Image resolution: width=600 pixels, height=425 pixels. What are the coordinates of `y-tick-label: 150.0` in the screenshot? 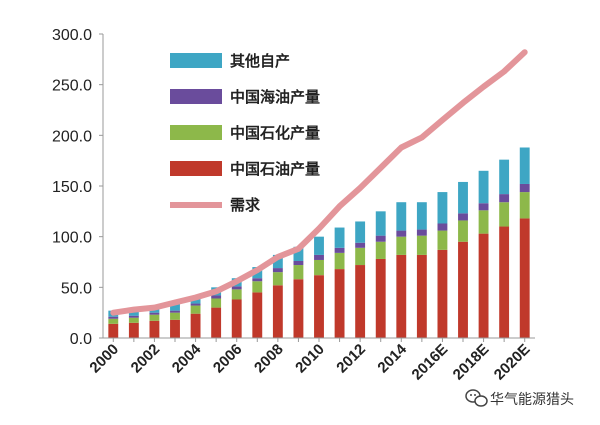 It's located at (72, 187).